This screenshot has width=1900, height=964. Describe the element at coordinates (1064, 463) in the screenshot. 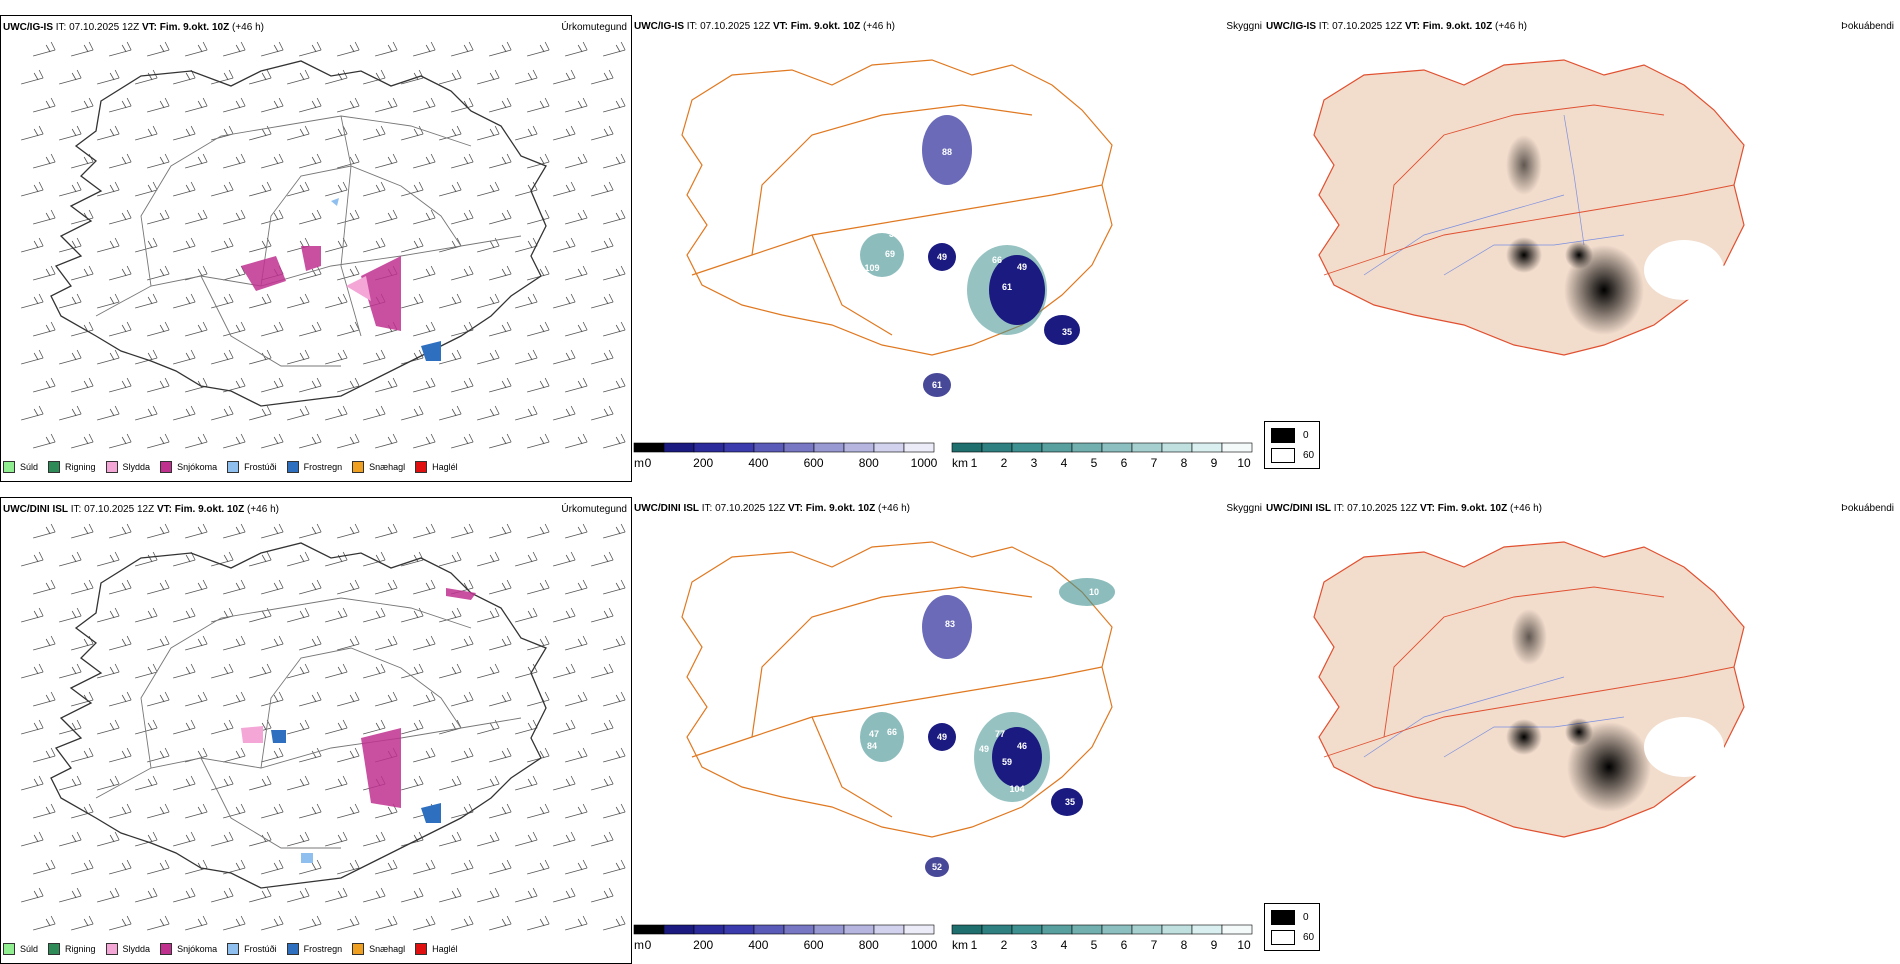

I see `scale-tick: 4` at that location.